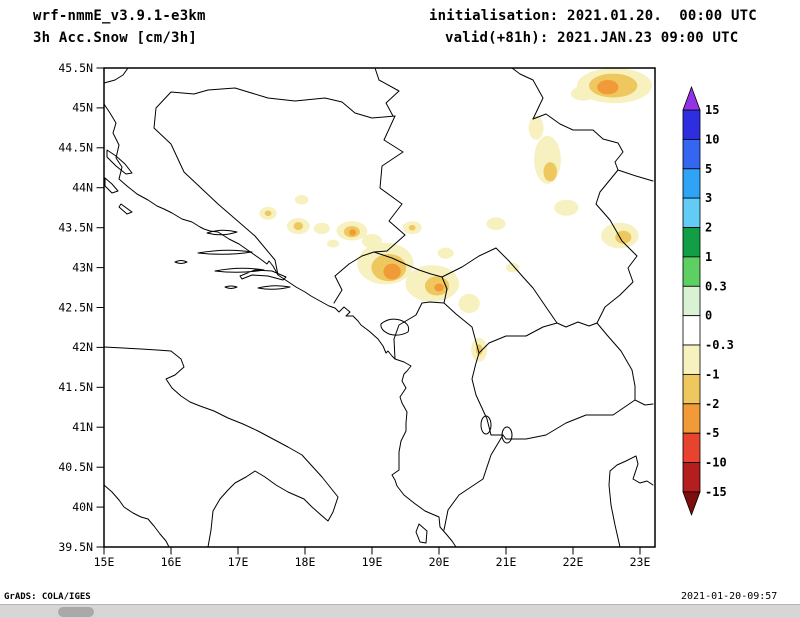 The height and width of the screenshot is (618, 800). What do you see at coordinates (82, 347) in the screenshot?
I see `y-tick-label: 42N` at bounding box center [82, 347].